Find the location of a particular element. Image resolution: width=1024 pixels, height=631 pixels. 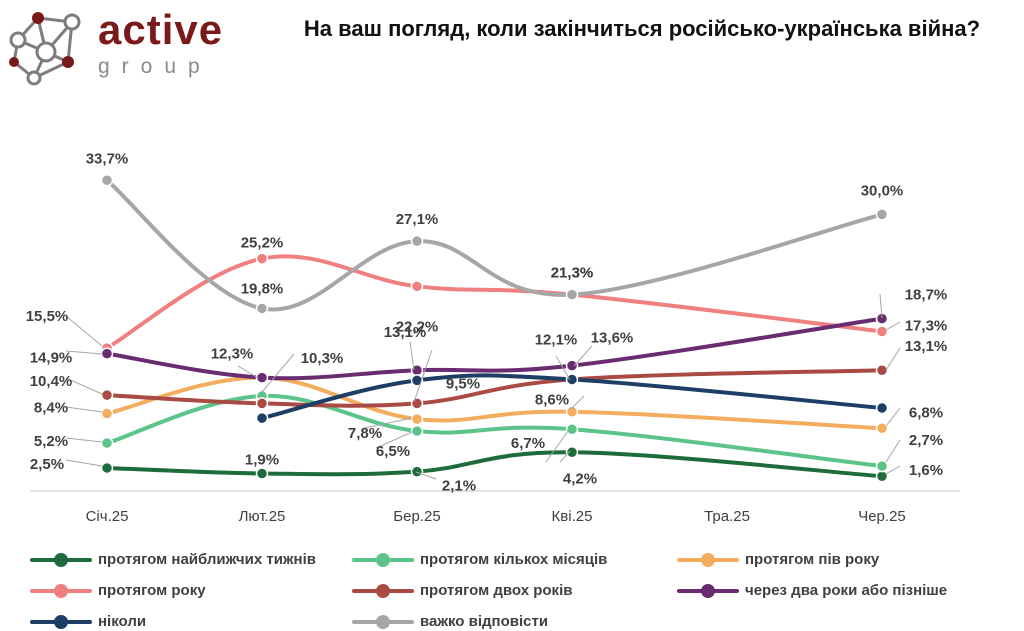

data-label: 6,7% is located at coordinates (528, 443).